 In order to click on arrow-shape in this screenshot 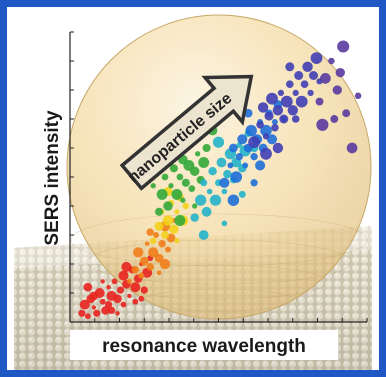, I will do `click(186, 132)`.